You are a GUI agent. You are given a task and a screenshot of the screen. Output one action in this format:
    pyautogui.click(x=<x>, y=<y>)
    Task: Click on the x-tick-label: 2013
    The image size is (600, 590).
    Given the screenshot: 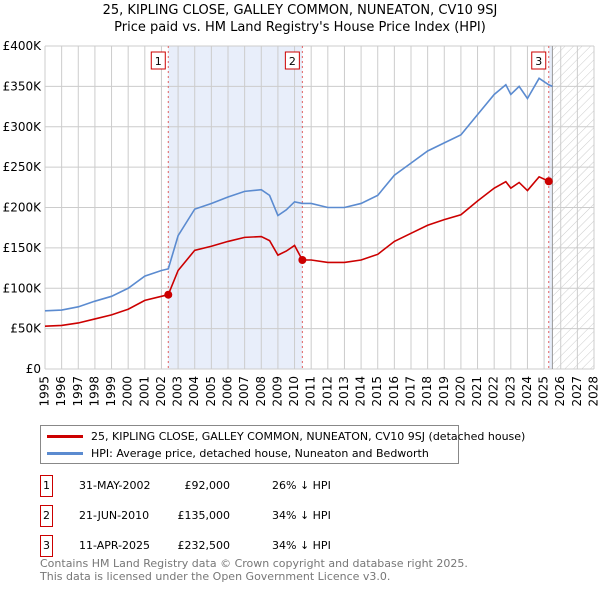 What is the action you would take?
    pyautogui.click(x=344, y=391)
    